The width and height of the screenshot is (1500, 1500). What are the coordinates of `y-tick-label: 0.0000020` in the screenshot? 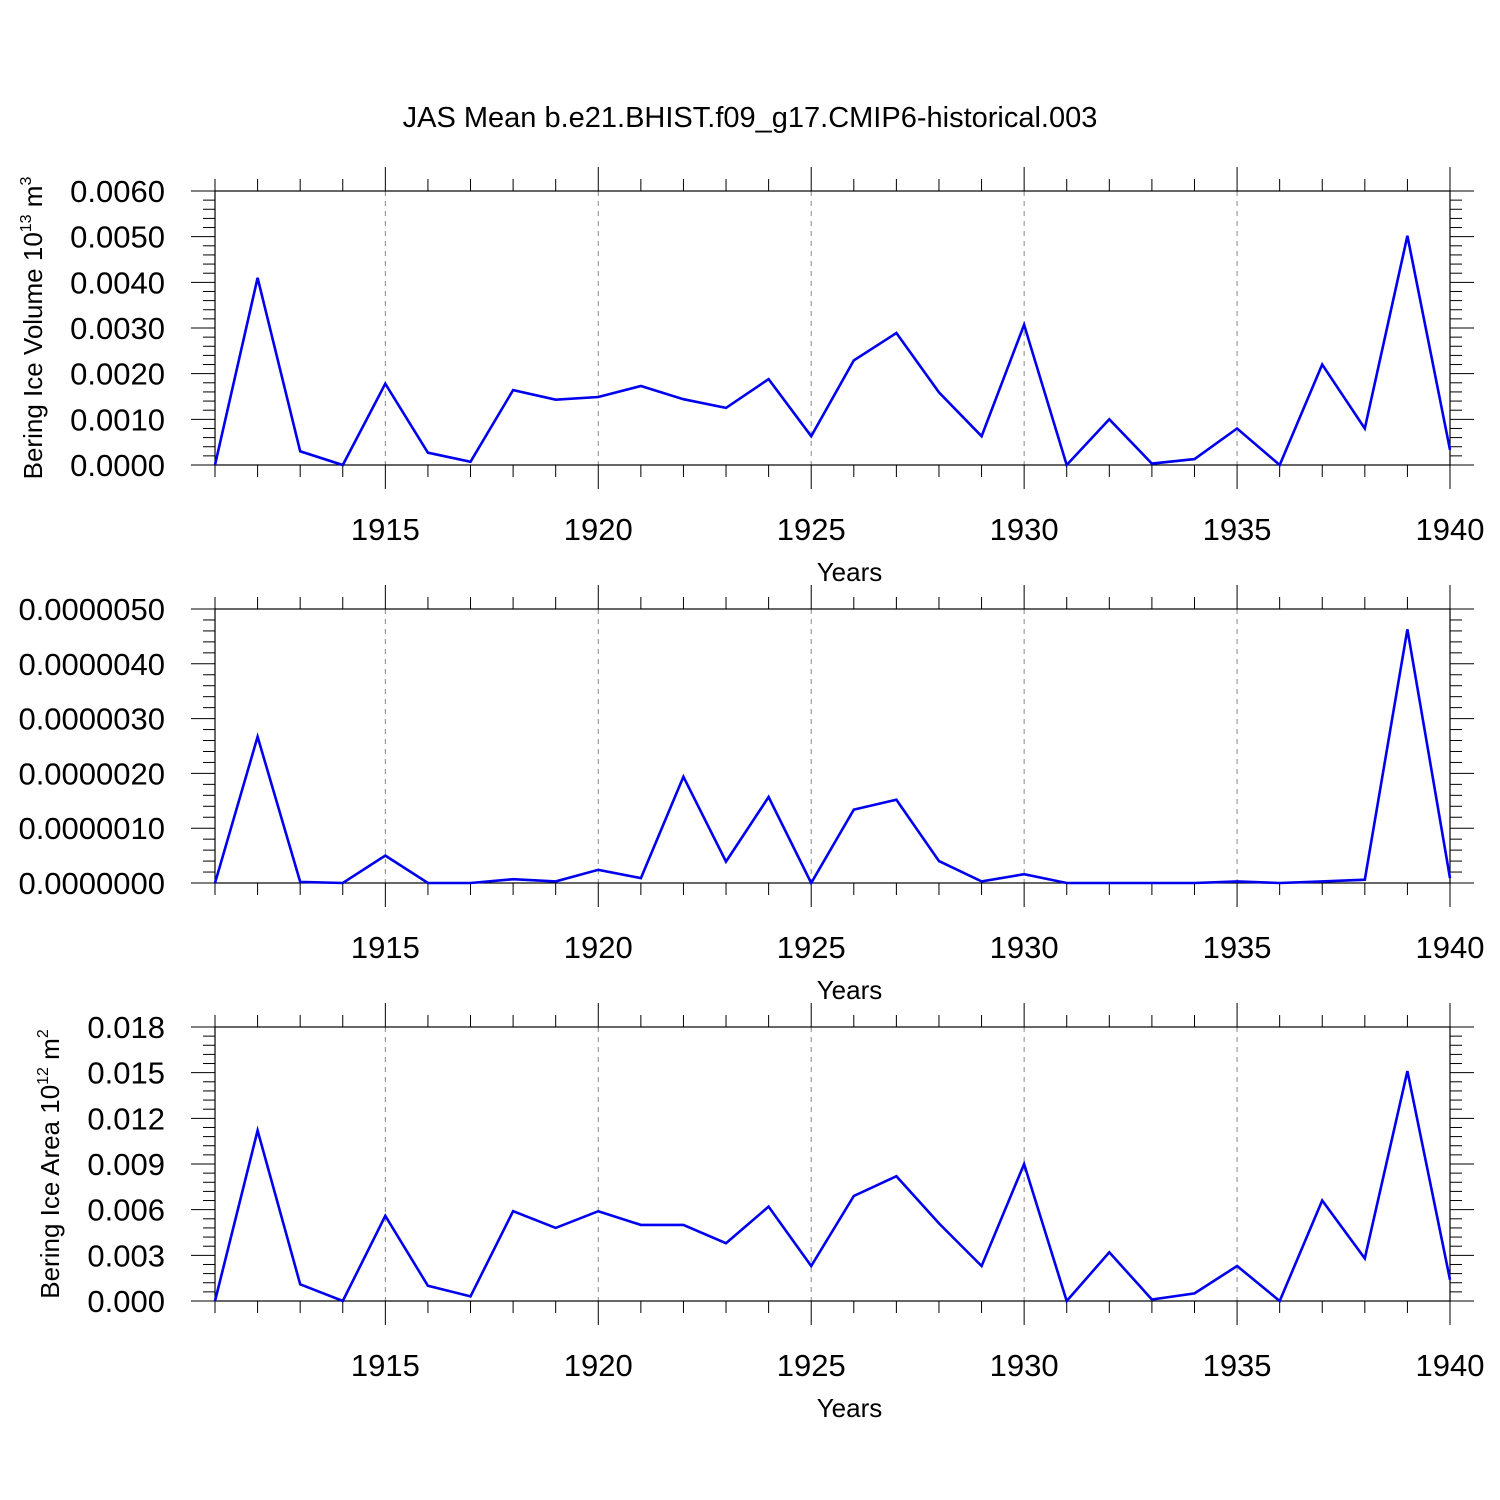 It's located at (91, 773).